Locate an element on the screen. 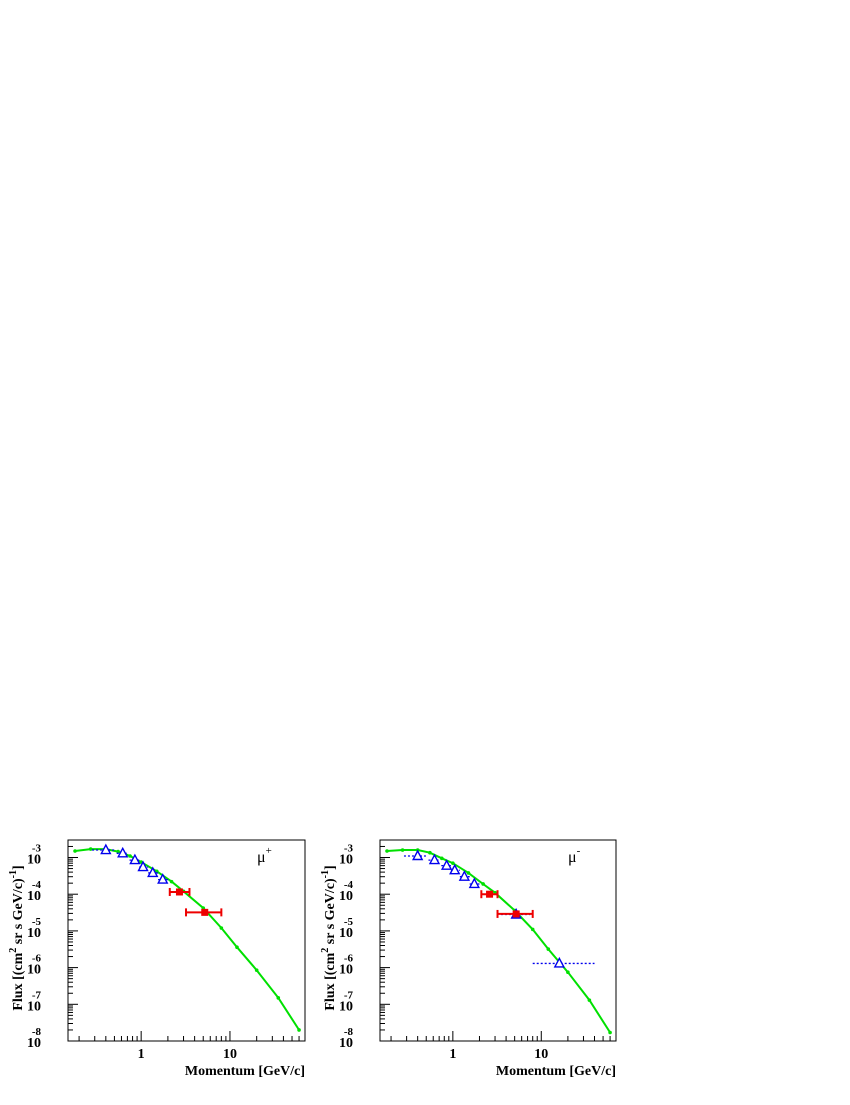 This screenshot has height=1105, width=850. particle-label: μ+ is located at coordinates (264, 855).